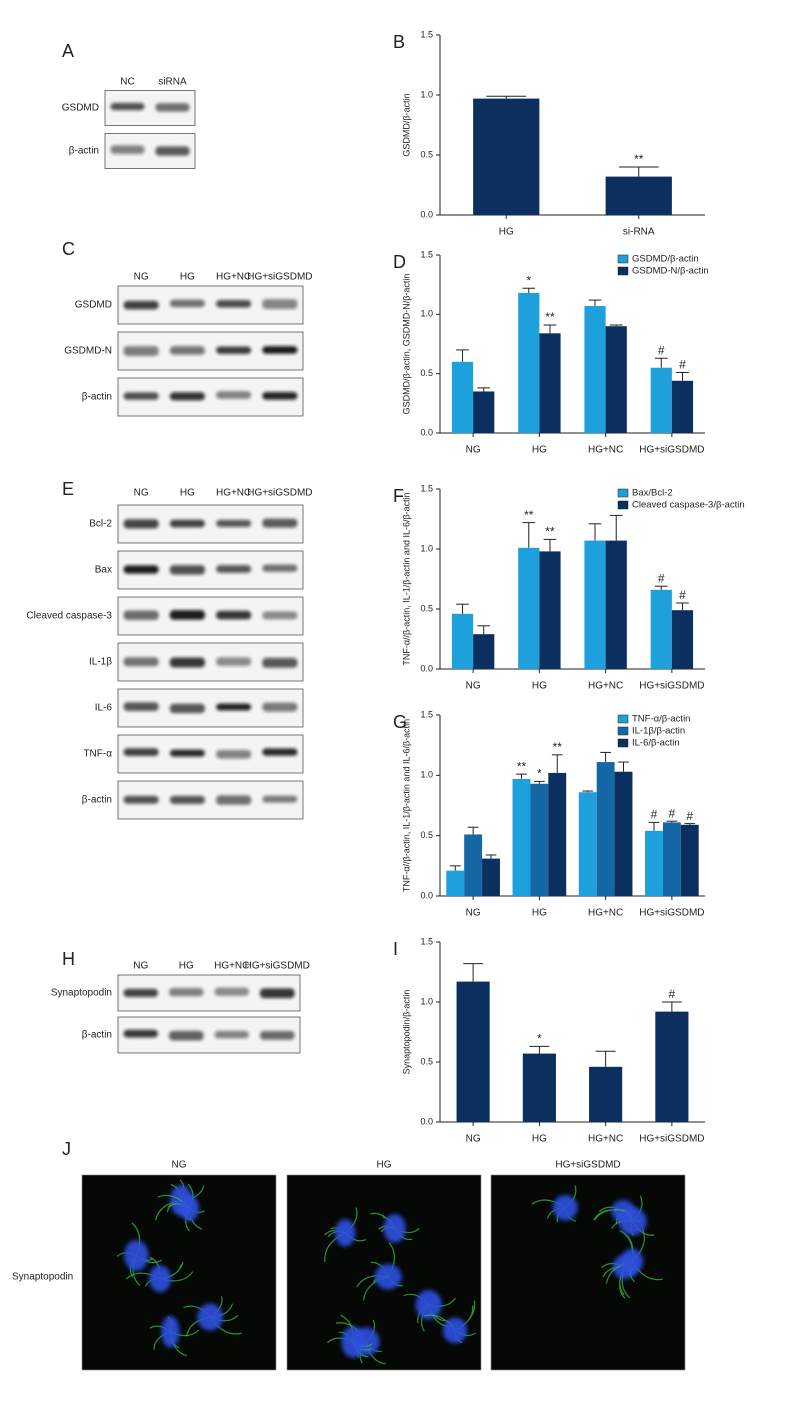 The width and height of the screenshot is (792, 1416). What do you see at coordinates (100, 524) in the screenshot?
I see `row-label: Bcl-2` at bounding box center [100, 524].